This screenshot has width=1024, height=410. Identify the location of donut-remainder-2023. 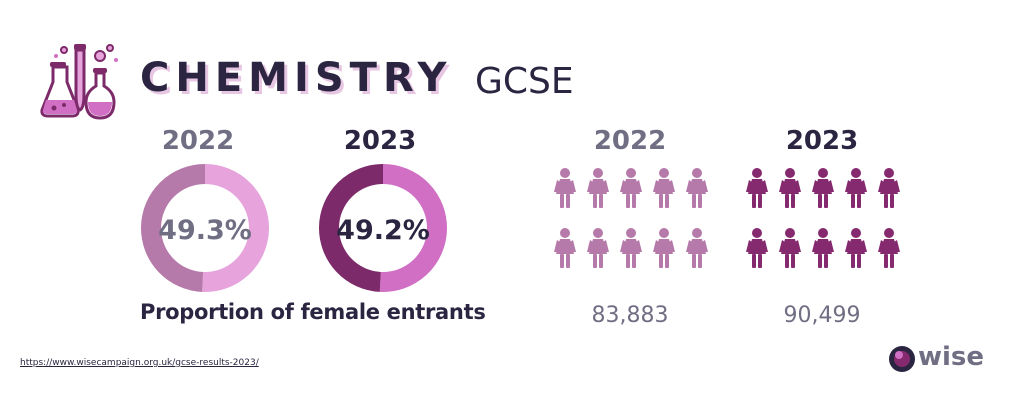
(413, 228).